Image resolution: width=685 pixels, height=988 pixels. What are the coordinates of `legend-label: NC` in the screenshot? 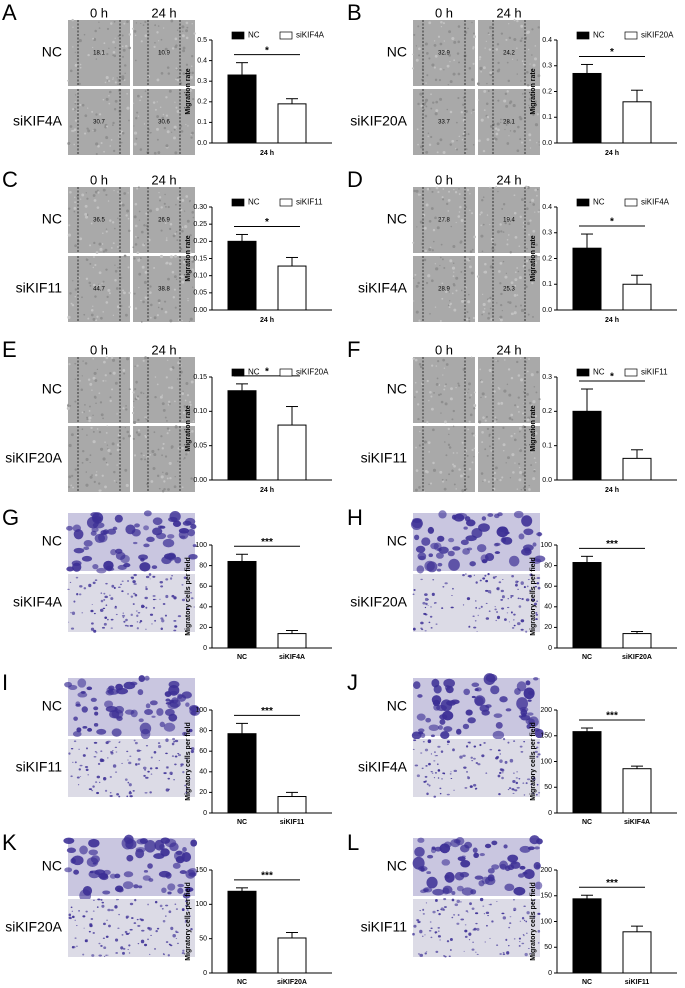 It's located at (599, 35).